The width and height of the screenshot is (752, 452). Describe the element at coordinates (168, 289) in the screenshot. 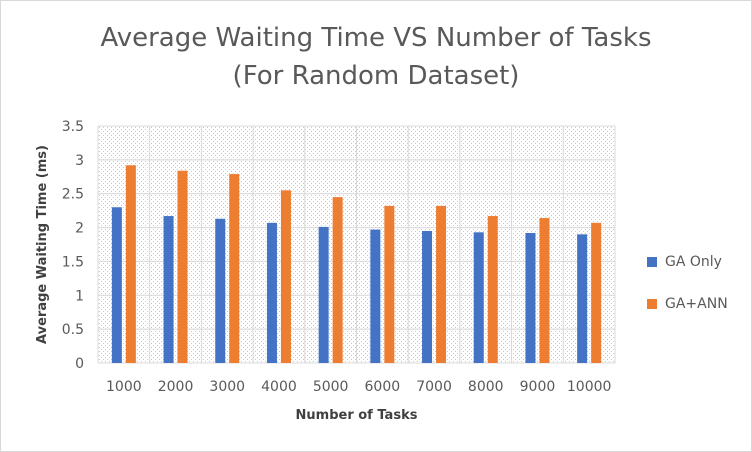

I see `bar-ga-only-2000` at that location.